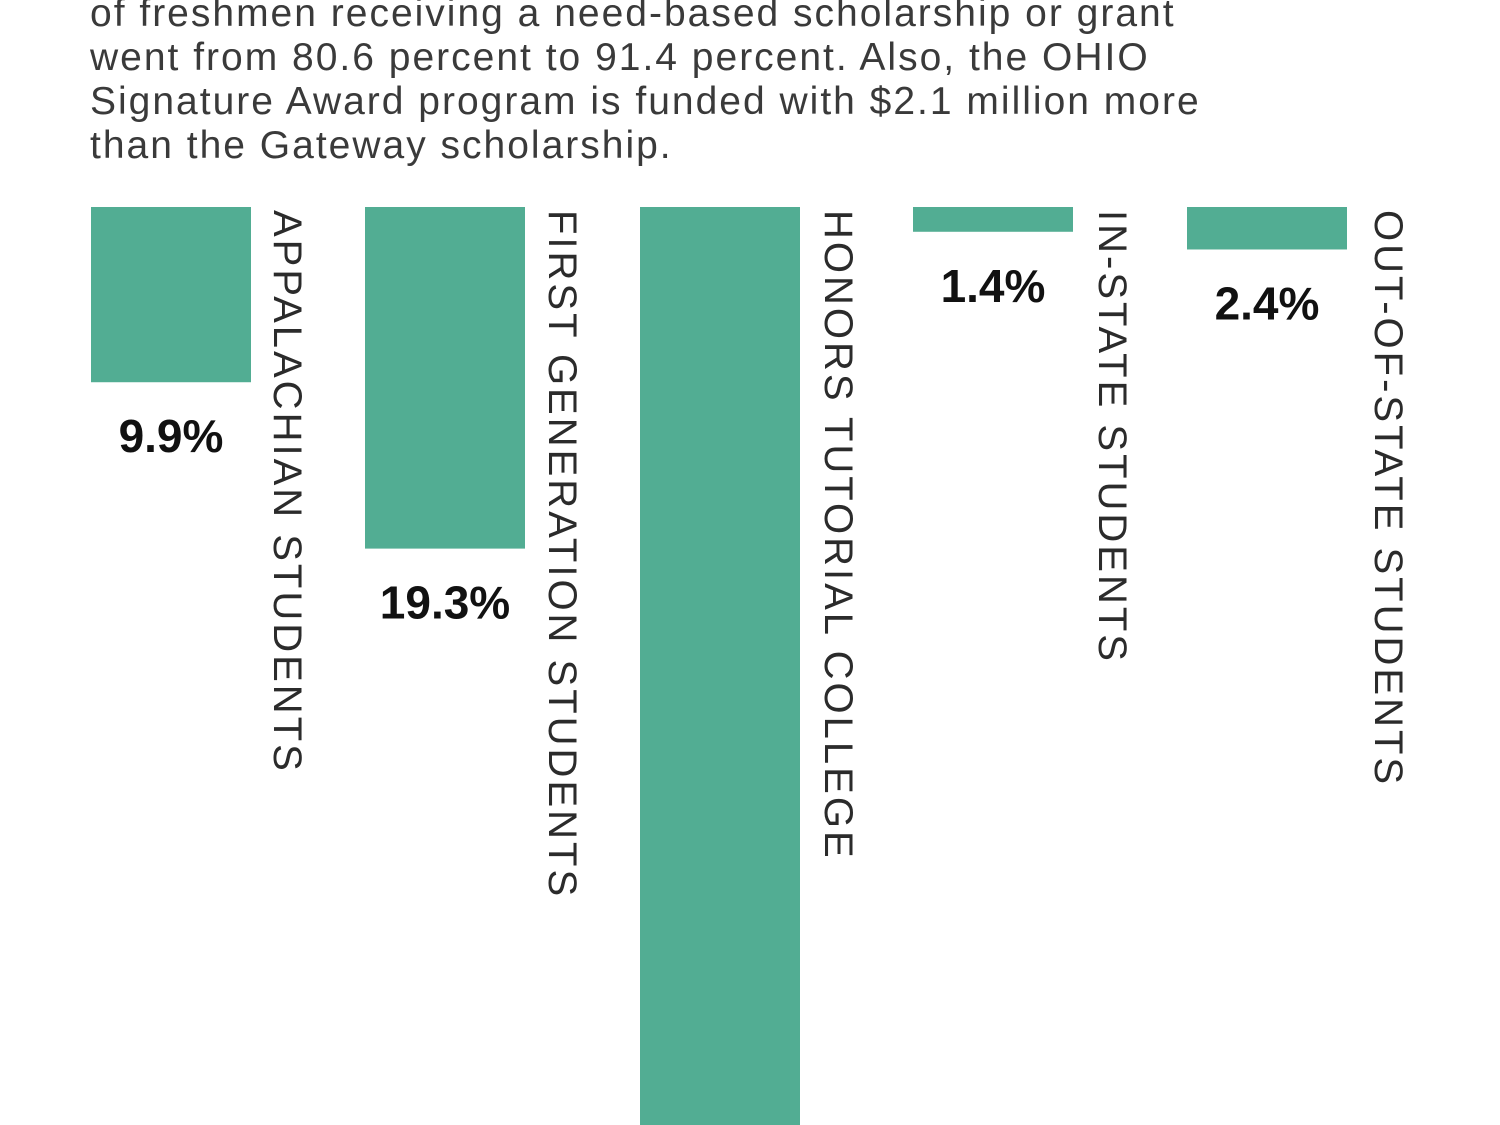 The width and height of the screenshot is (1500, 1125). Describe the element at coordinates (1267, 303) in the screenshot. I see `value-label-out-of-state-students: 2.4%` at that location.